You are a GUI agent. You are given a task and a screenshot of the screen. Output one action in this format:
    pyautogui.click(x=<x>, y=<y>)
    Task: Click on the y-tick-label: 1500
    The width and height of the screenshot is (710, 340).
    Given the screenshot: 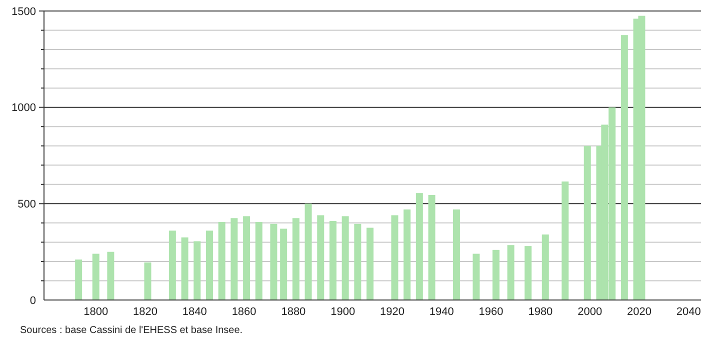 What is the action you would take?
    pyautogui.click(x=24, y=12)
    